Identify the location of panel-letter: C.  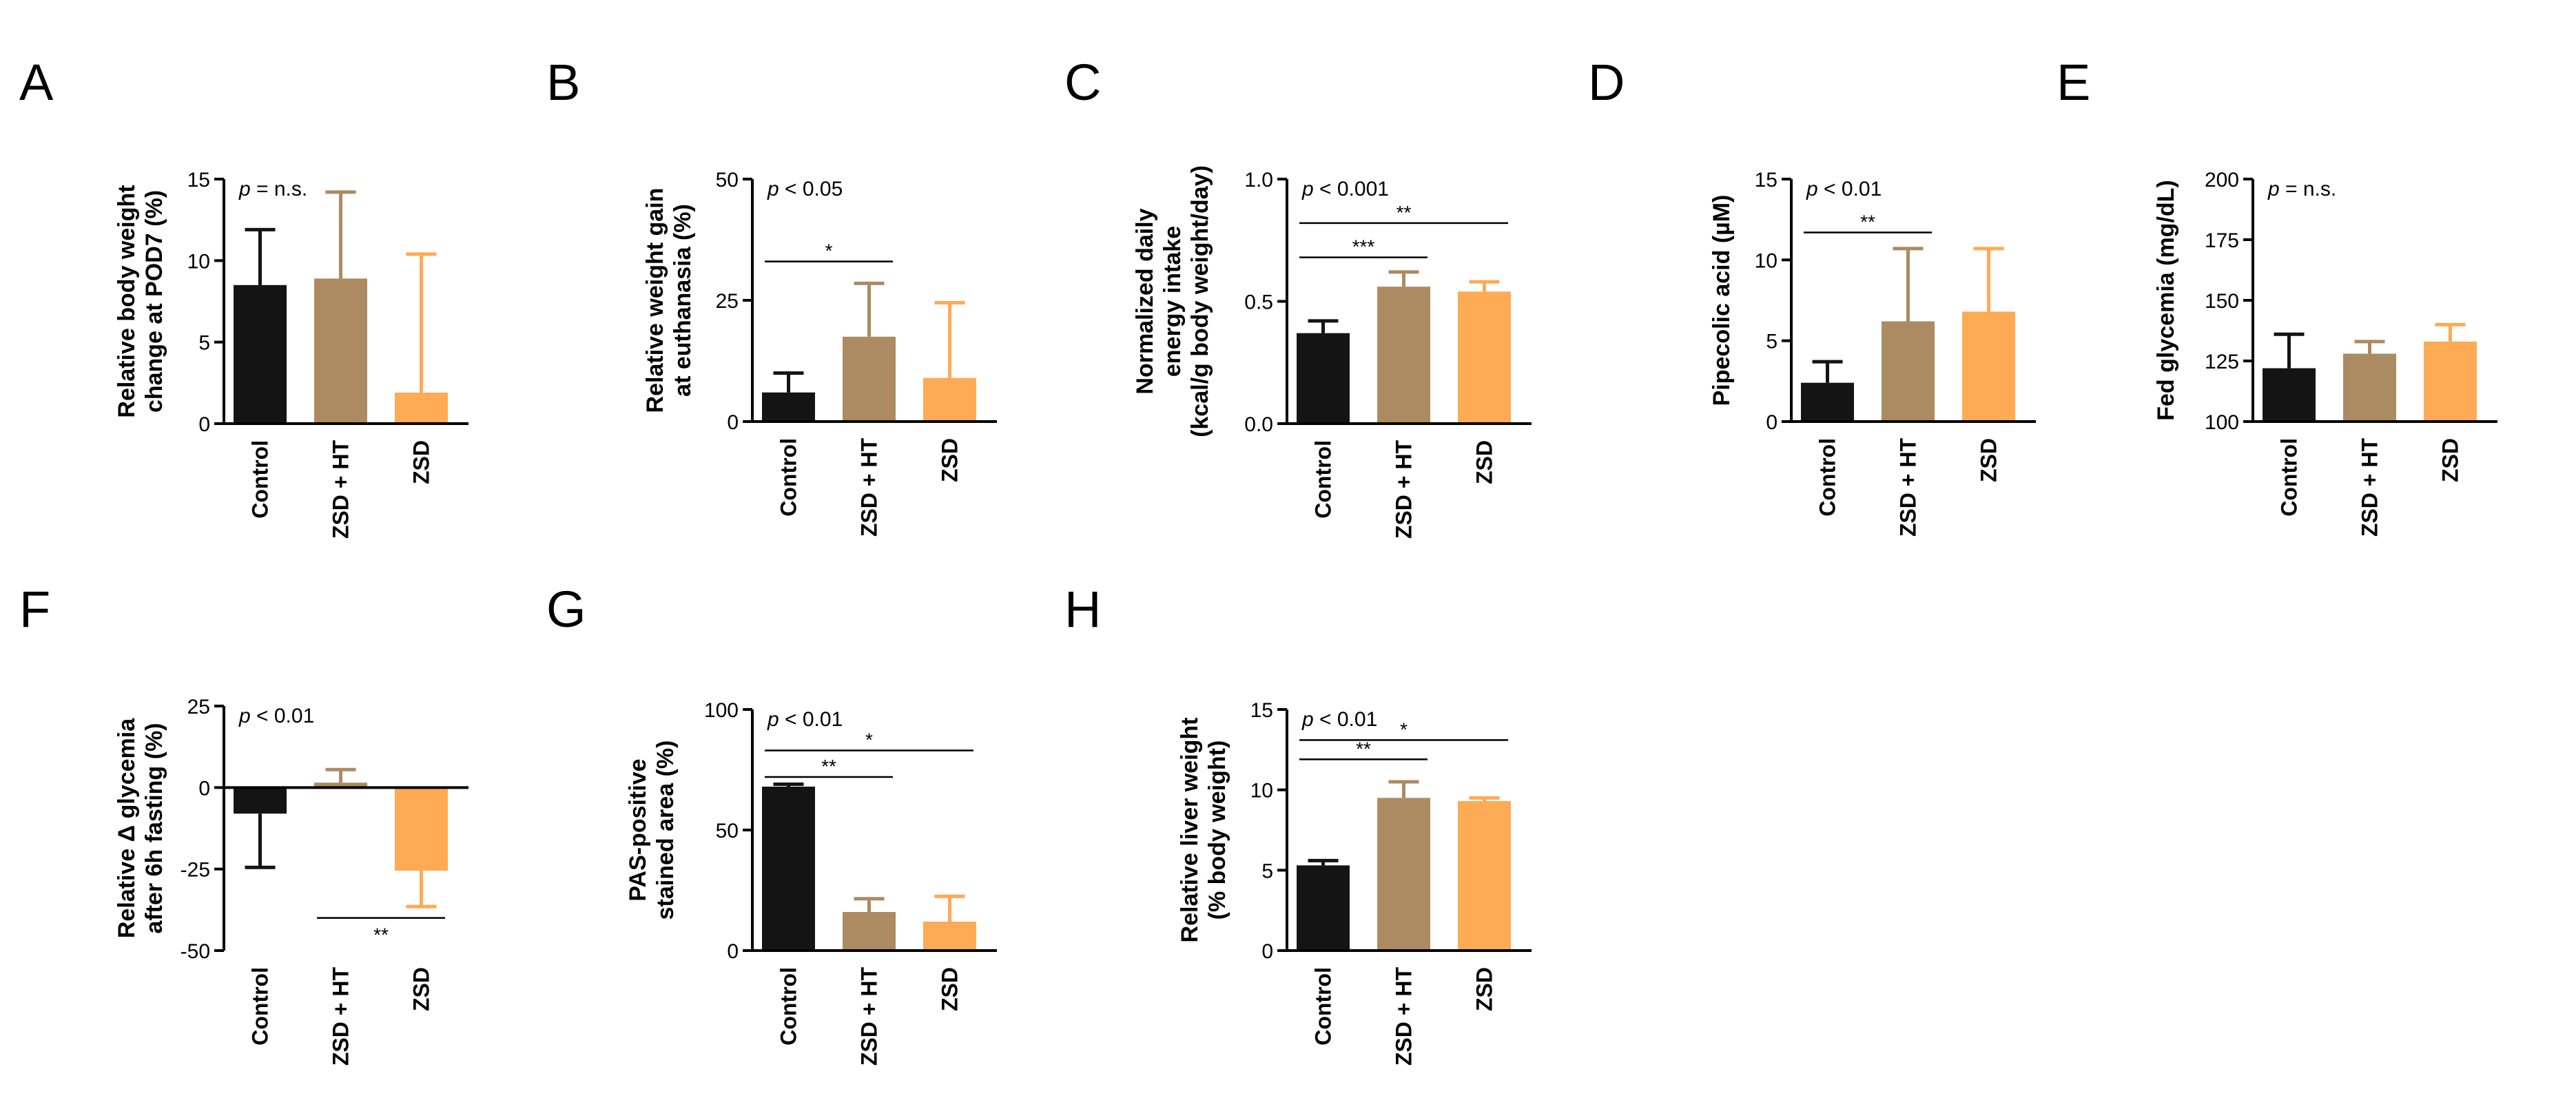
(1082, 82).